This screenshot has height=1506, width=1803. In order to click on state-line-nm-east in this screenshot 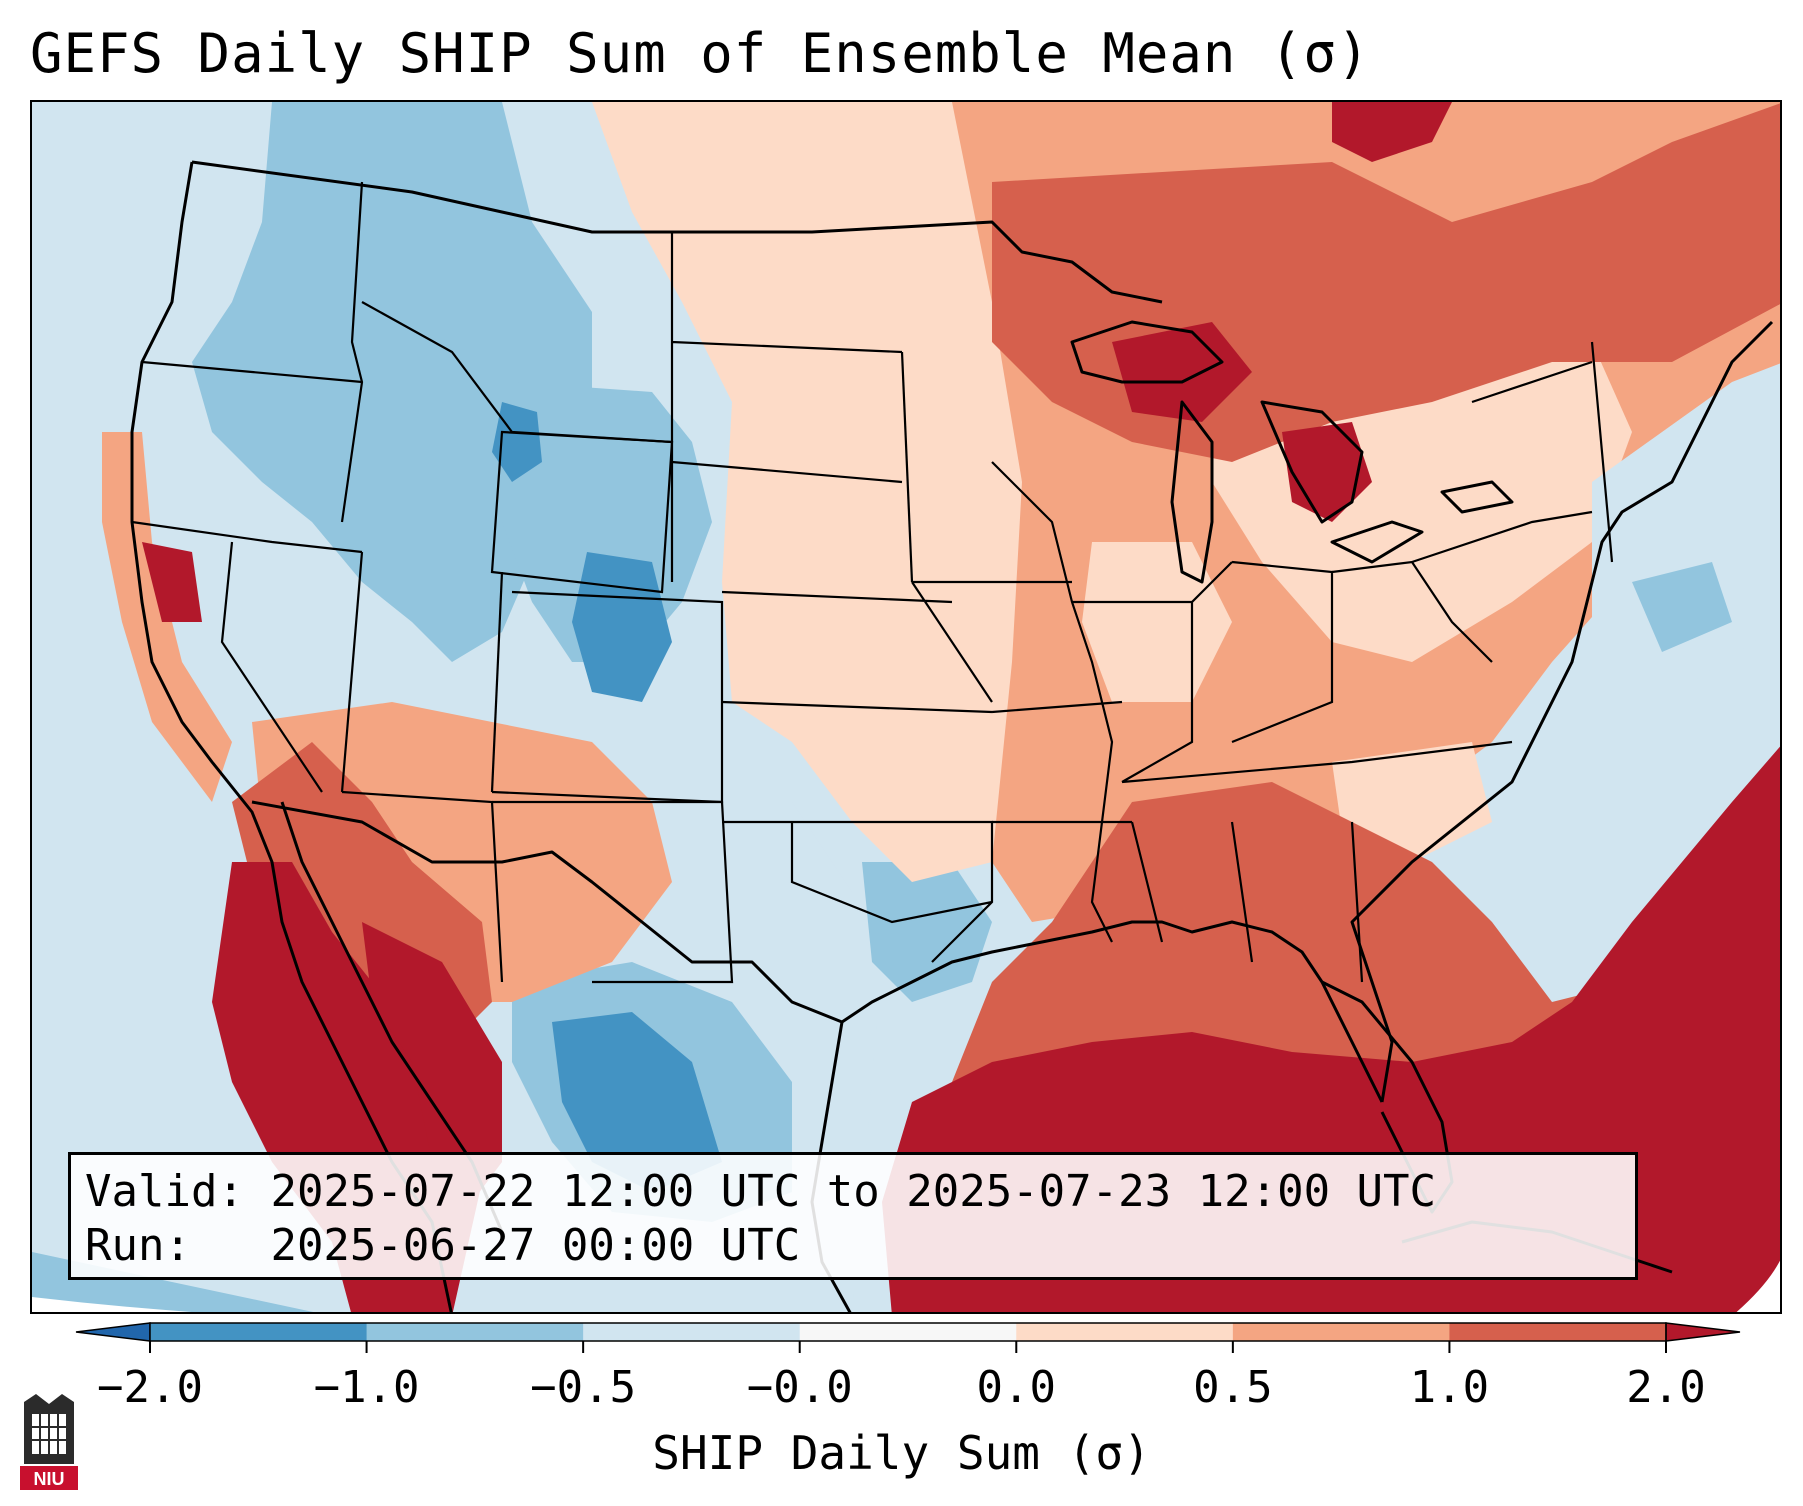, I will do `click(613, 892)`.